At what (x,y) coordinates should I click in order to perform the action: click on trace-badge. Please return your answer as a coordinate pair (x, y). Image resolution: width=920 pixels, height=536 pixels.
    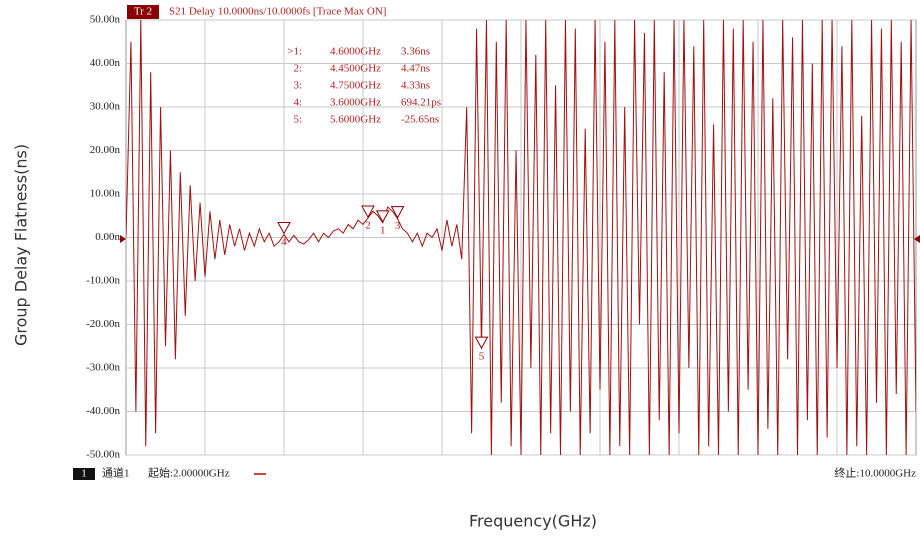
    Looking at the image, I should click on (143, 12).